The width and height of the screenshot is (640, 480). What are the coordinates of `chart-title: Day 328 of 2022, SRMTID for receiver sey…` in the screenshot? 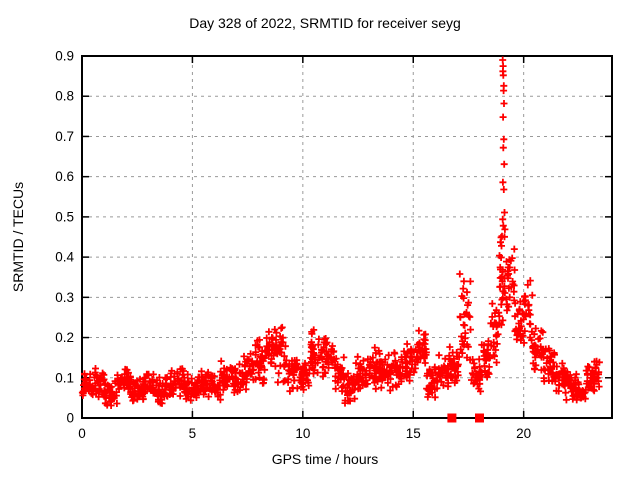 It's located at (325, 23).